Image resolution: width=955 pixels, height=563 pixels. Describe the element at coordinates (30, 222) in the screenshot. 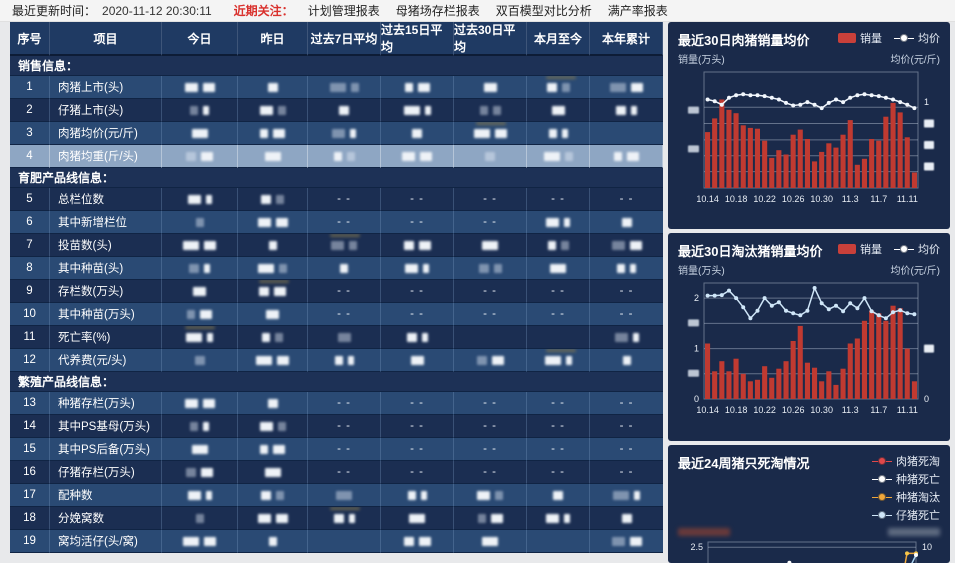

I see `row-number: 6` at that location.